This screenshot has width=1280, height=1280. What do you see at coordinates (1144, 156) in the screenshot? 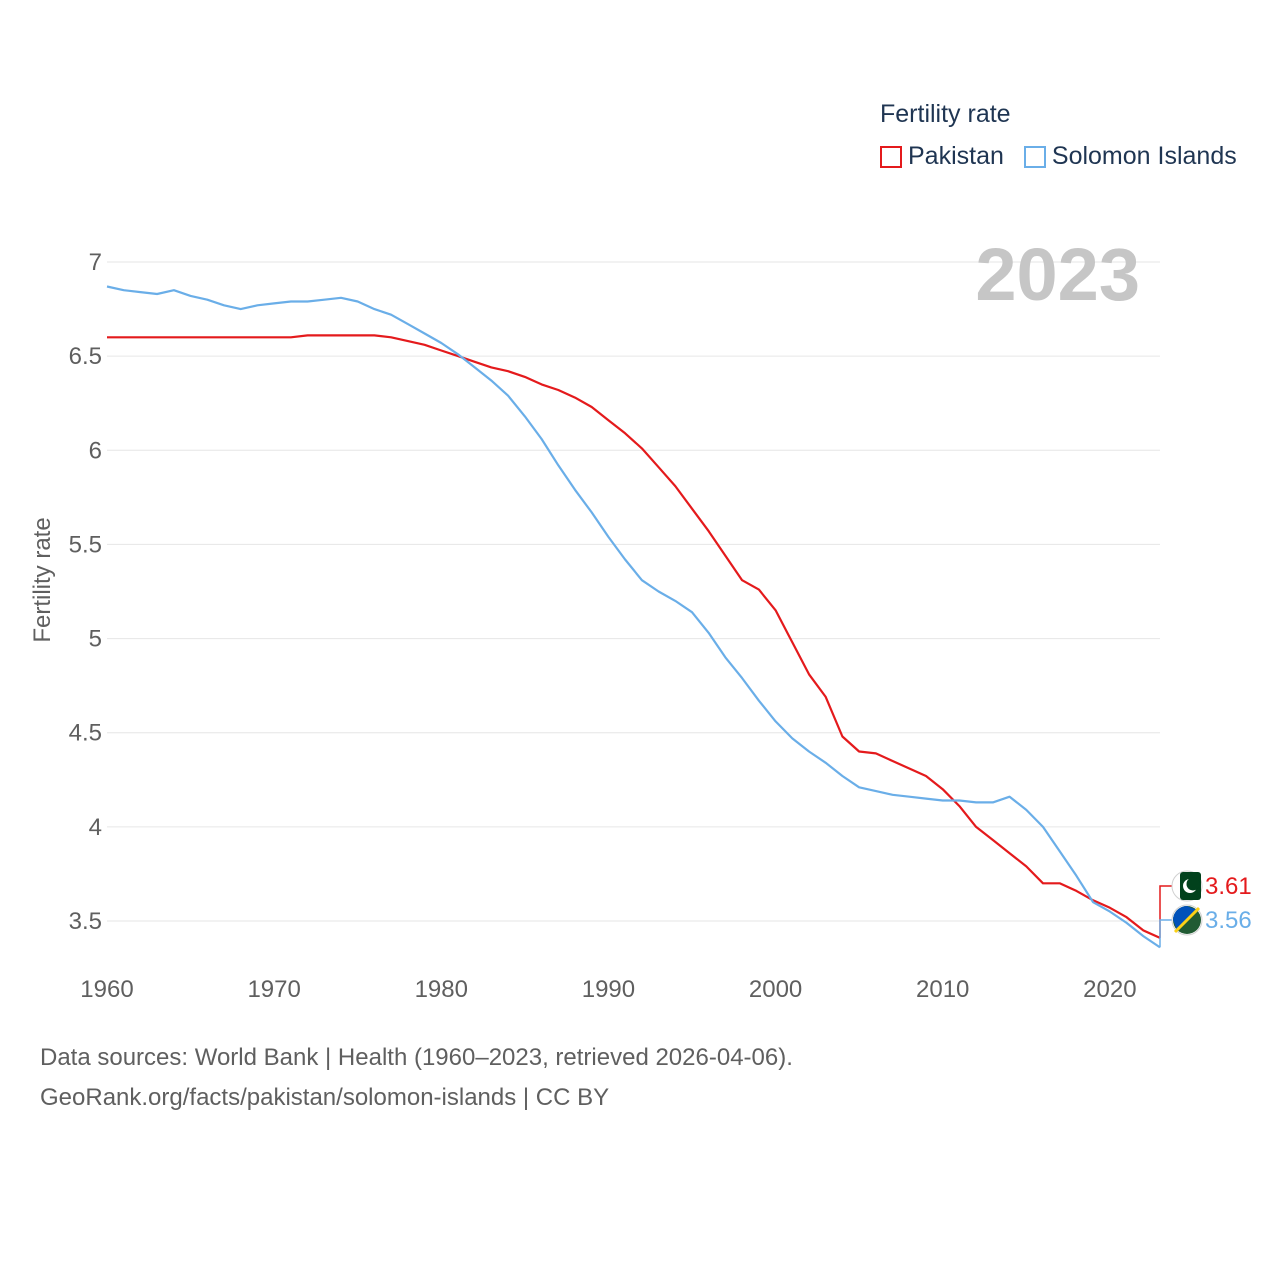
I see `legend-label-solomon-islands: Solomon Islands` at bounding box center [1144, 156].